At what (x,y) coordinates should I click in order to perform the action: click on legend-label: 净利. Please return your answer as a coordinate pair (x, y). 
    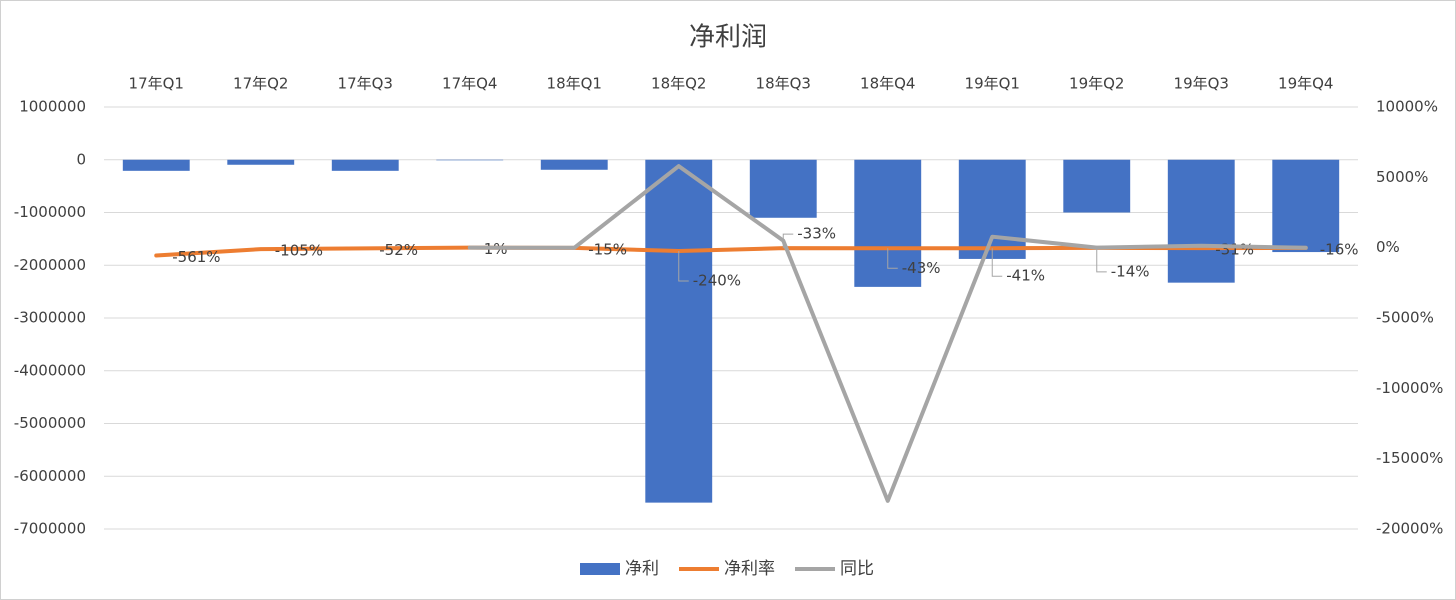
    Looking at the image, I should click on (642, 569).